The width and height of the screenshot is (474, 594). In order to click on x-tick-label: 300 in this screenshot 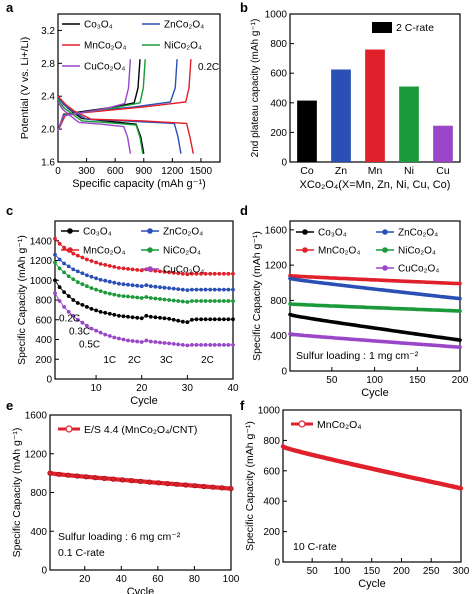, I will do `click(86, 171)`.